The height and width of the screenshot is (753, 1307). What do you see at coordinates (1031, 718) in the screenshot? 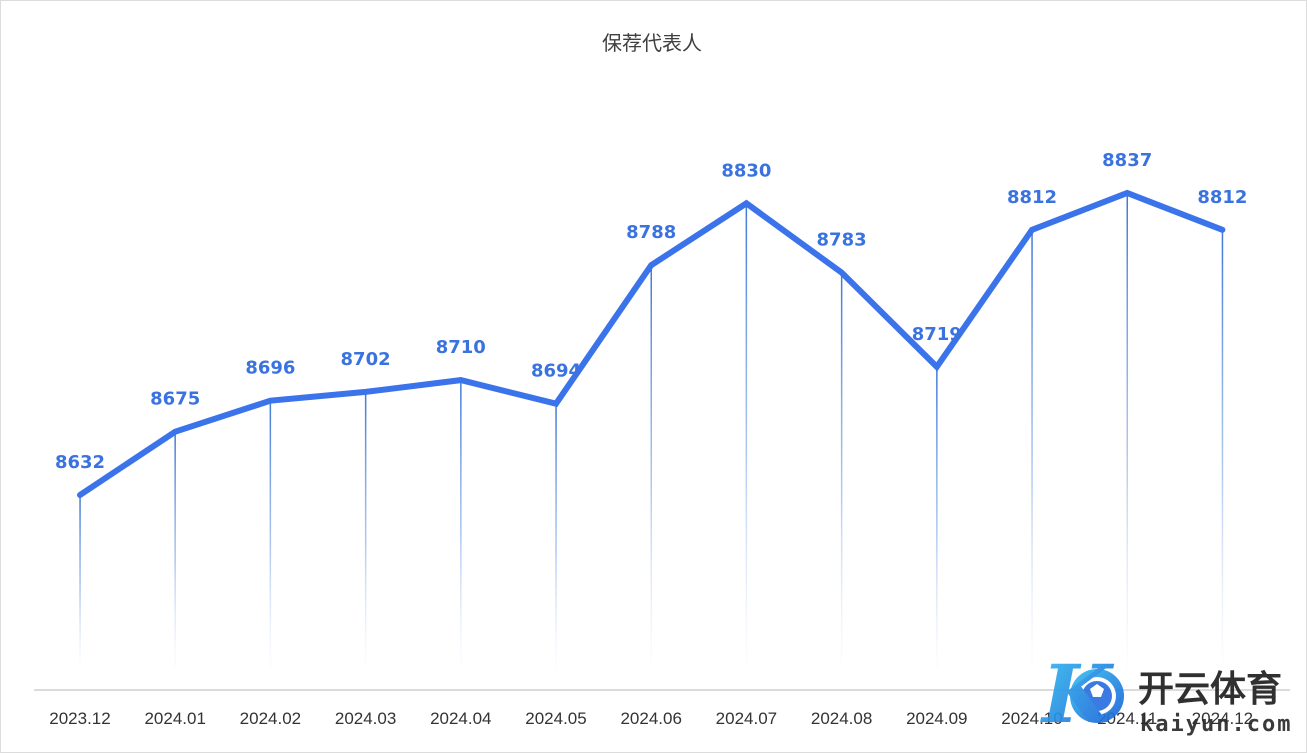
I see `x-tick-label: 2024.10` at bounding box center [1031, 718].